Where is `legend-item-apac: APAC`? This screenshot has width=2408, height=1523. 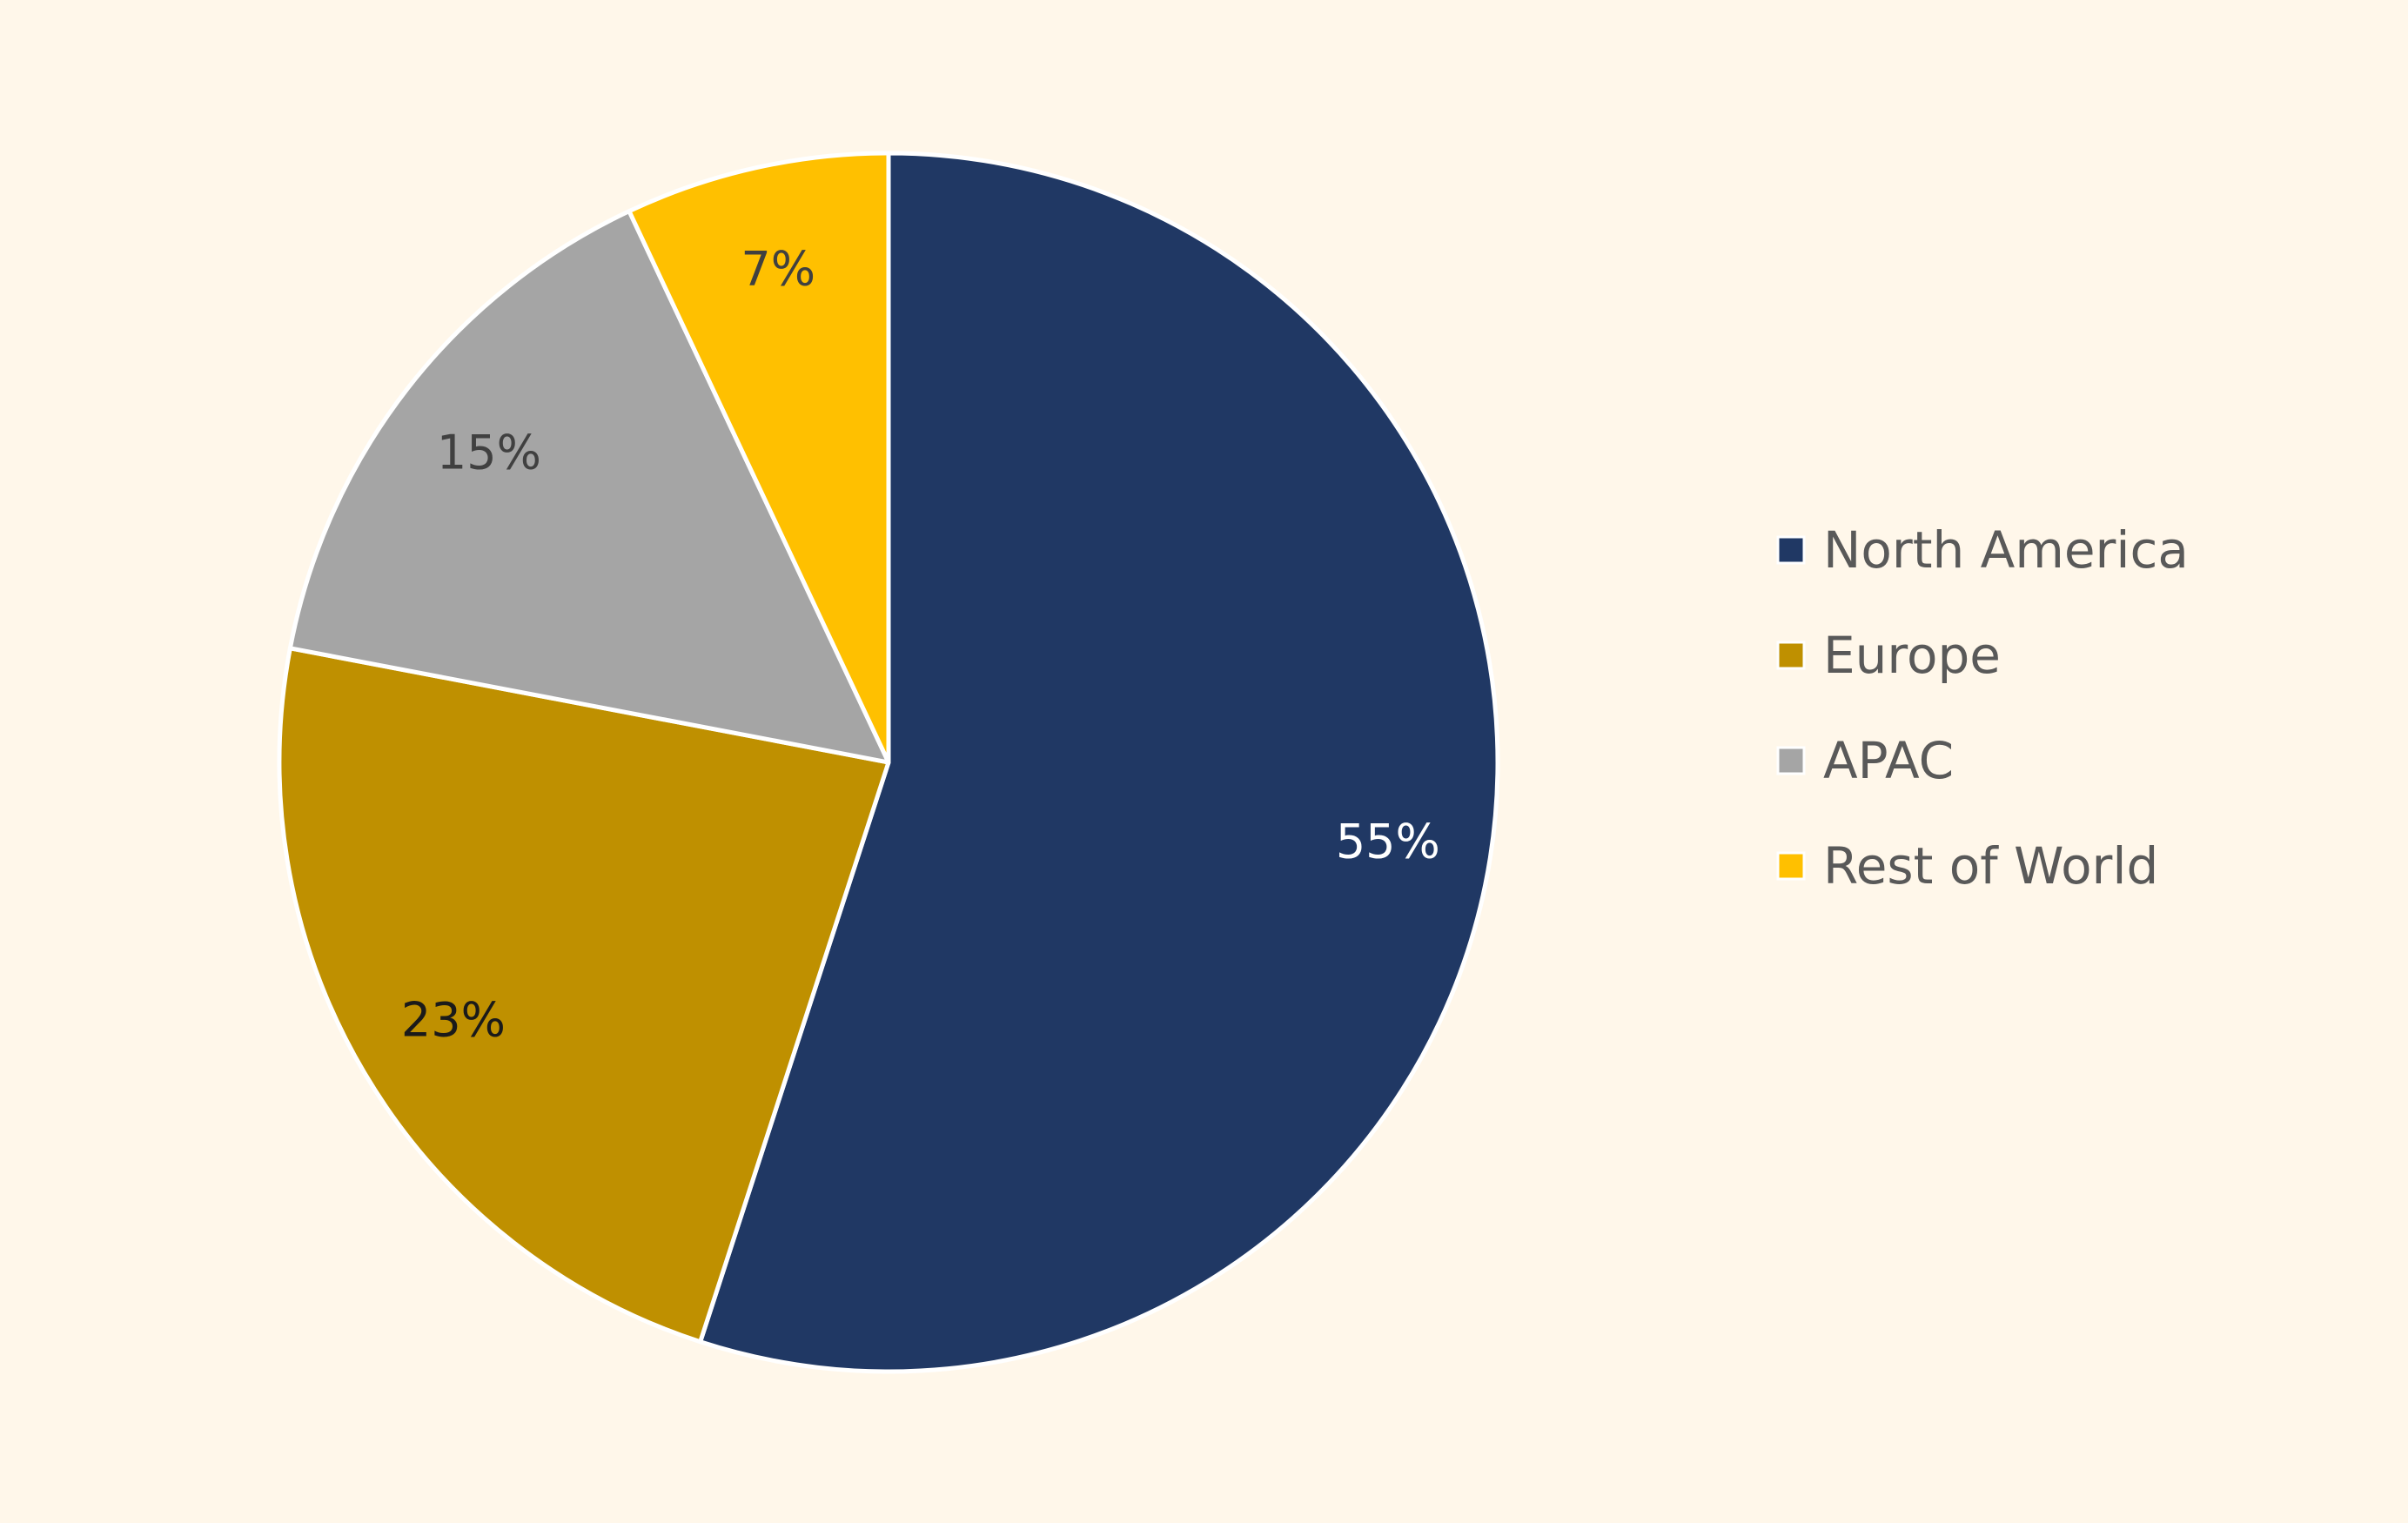
legend-item-apac: APAC is located at coordinates (1865, 761).